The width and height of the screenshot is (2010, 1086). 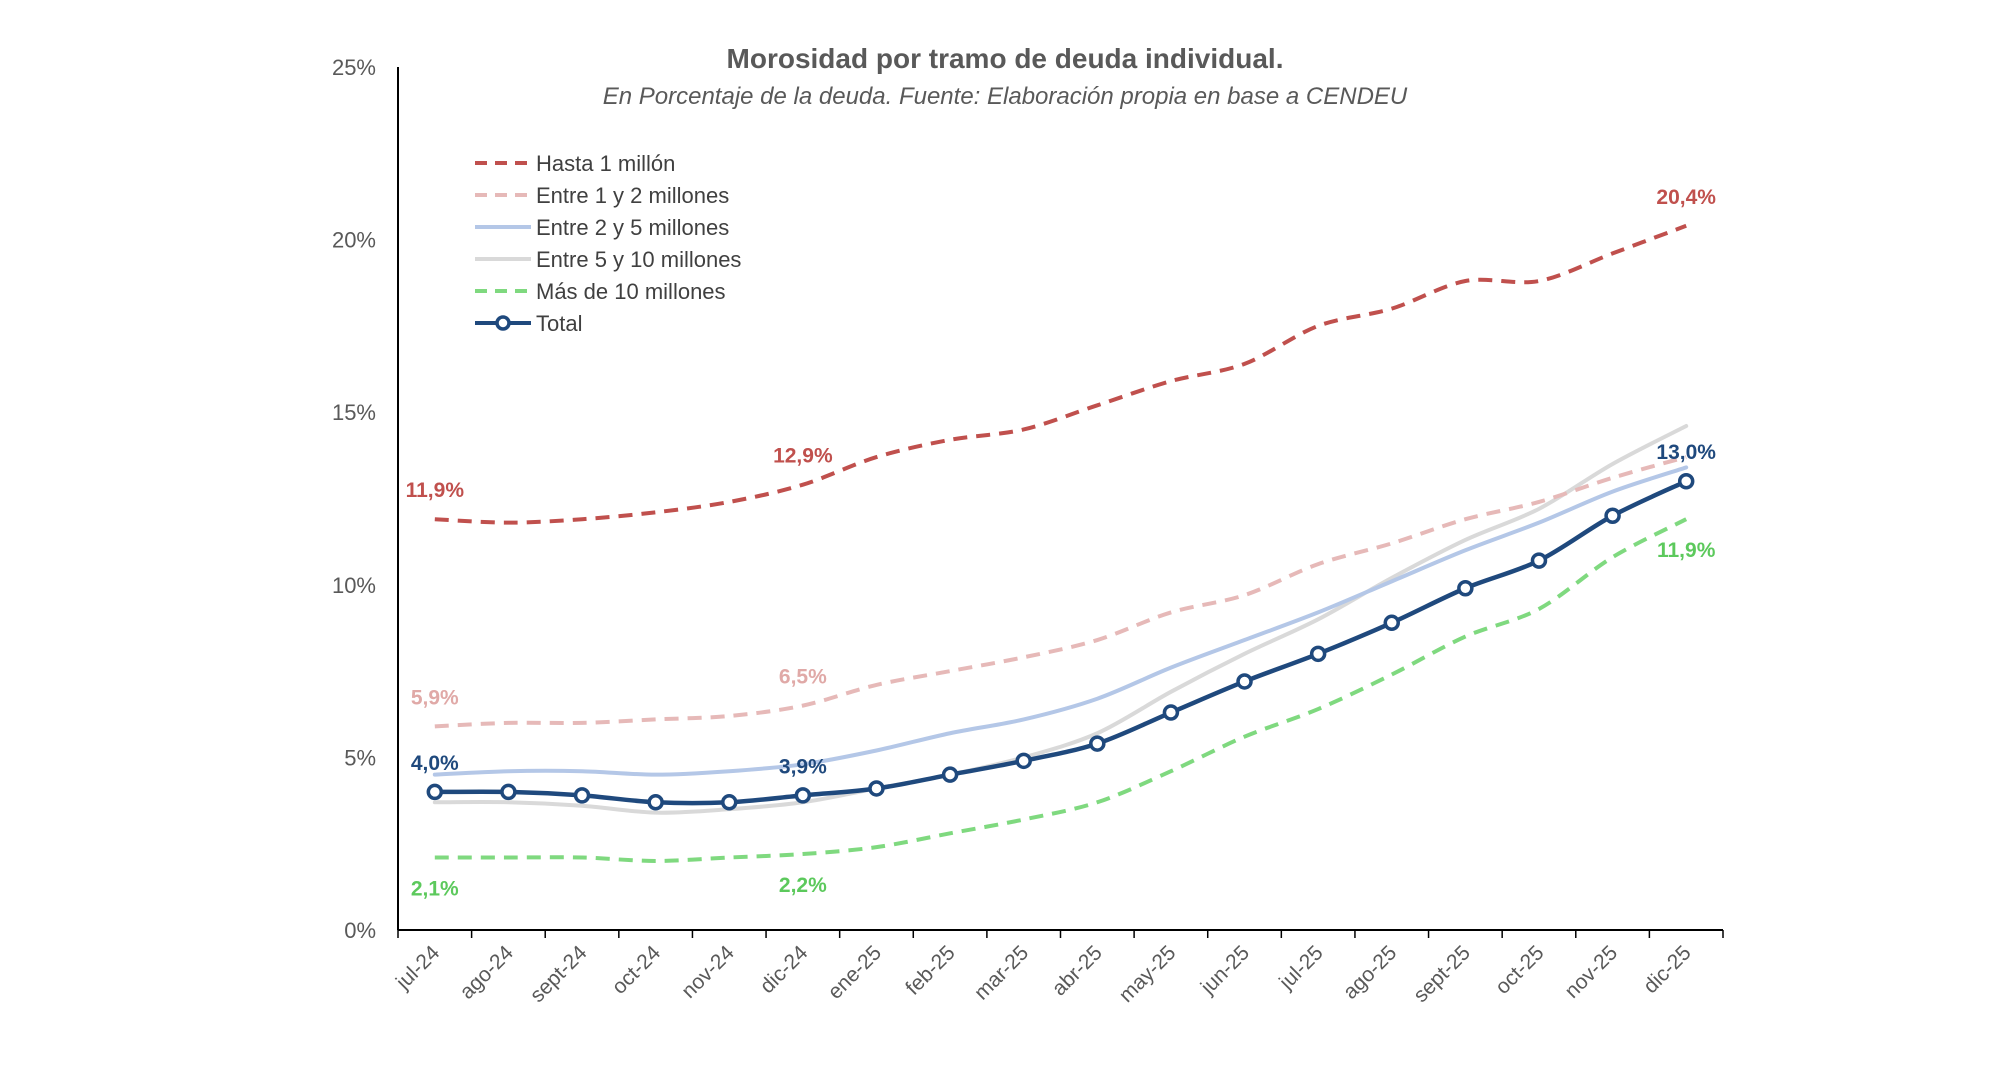 What do you see at coordinates (638, 259) in the screenshot?
I see `legend-label: Entre 5 y 10 millones` at bounding box center [638, 259].